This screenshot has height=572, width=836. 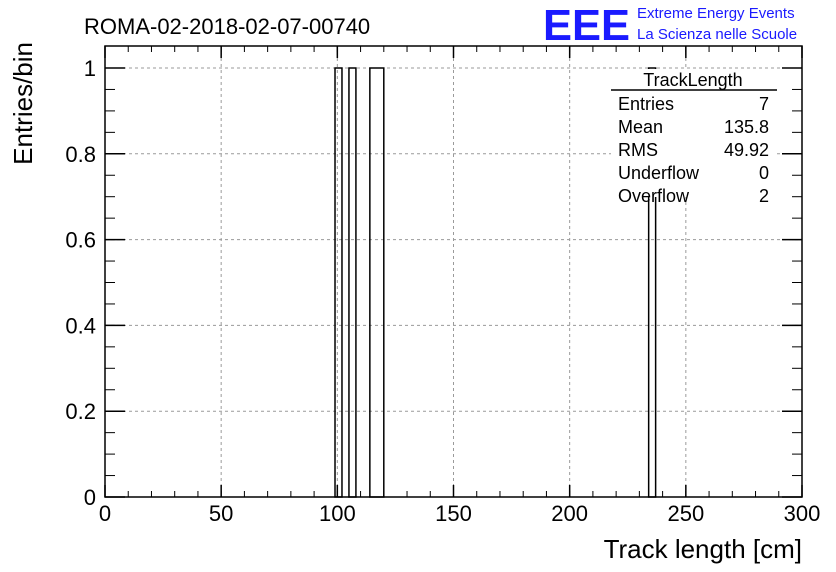 What do you see at coordinates (717, 34) in the screenshot?
I see `eee-logo-line2: La Scienza nelle Scuole` at bounding box center [717, 34].